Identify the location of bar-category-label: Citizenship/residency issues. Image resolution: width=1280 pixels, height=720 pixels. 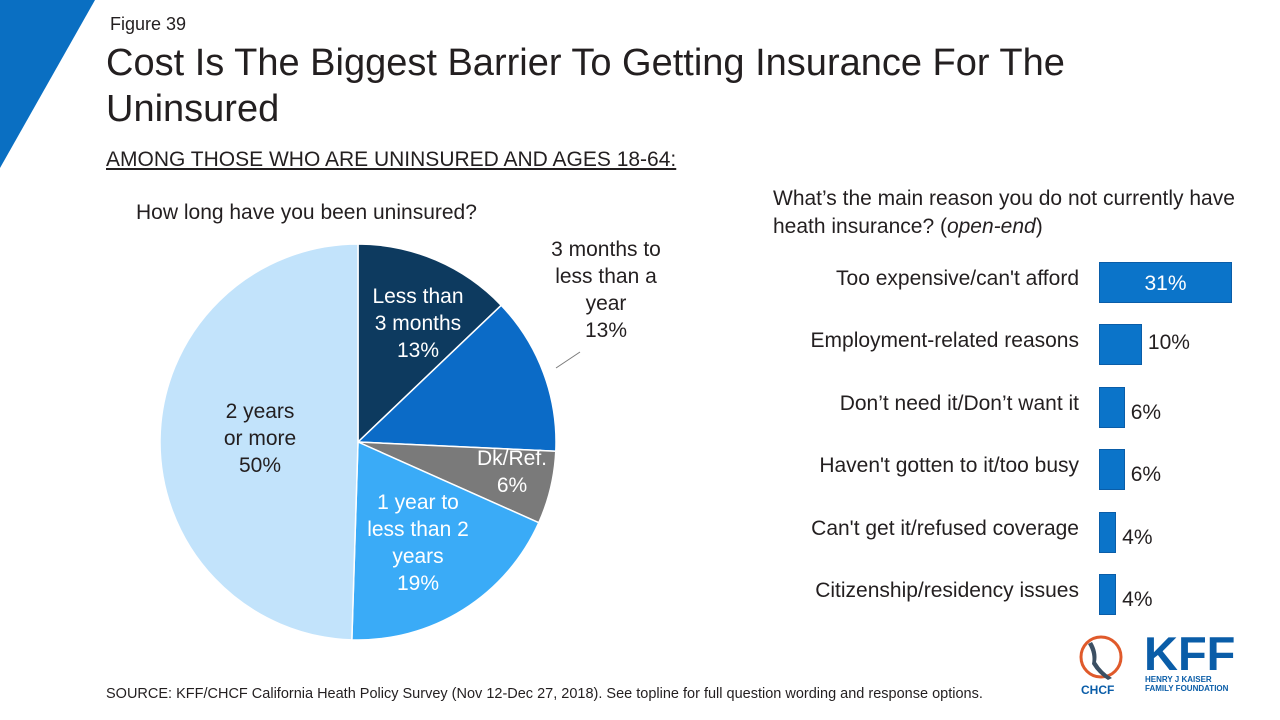
(947, 590).